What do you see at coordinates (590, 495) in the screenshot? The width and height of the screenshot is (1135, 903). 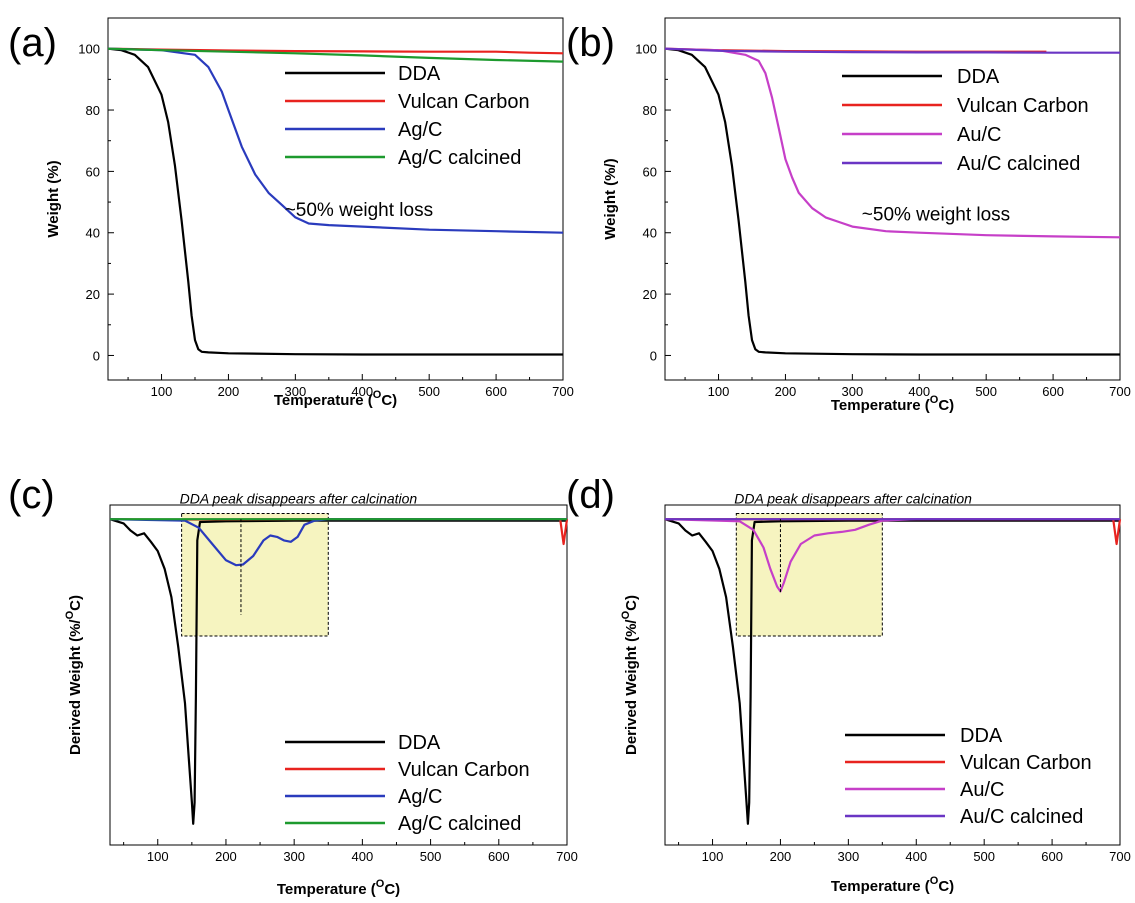 I see `panel-letter: (d)` at bounding box center [590, 495].